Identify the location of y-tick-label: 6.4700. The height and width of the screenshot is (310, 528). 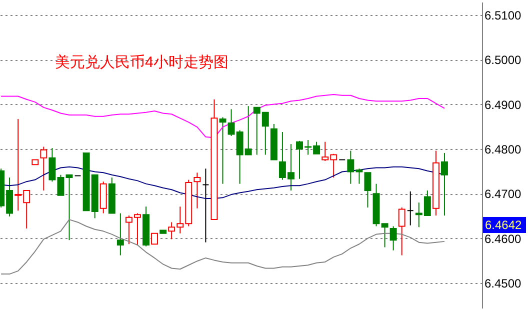
(503, 194).